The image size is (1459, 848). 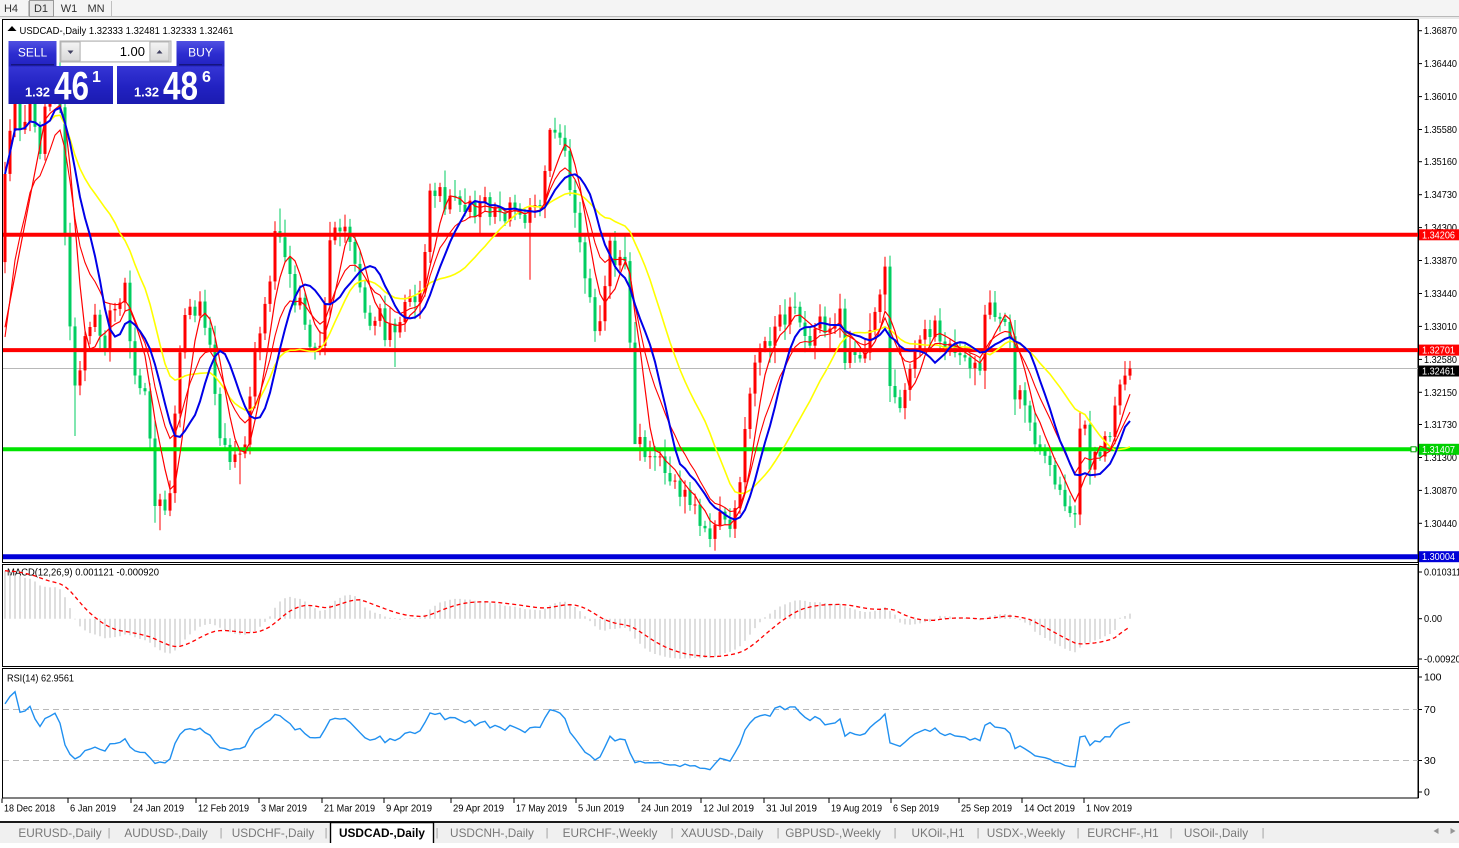 What do you see at coordinates (937, 833) in the screenshot?
I see `svg-text: UKOil-,H1` at bounding box center [937, 833].